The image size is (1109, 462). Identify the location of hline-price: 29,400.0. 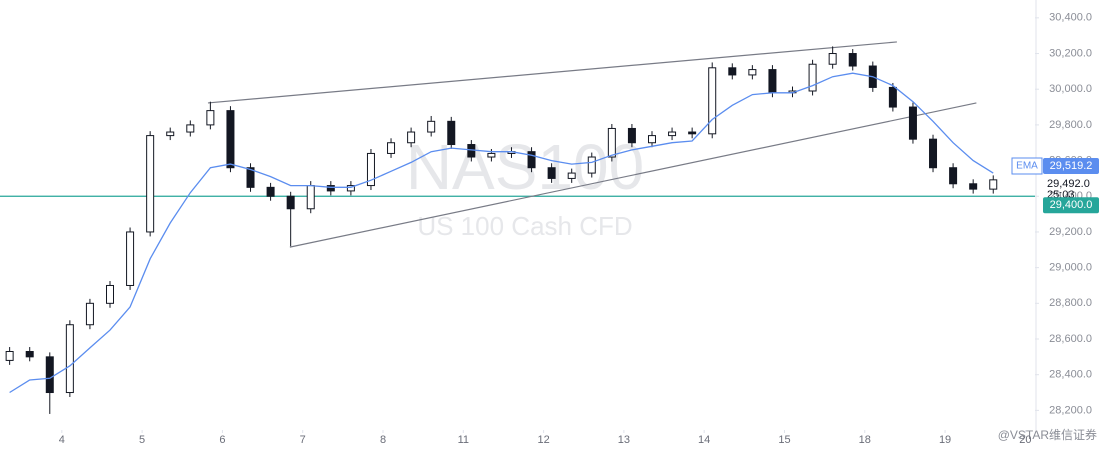
(1071, 205).